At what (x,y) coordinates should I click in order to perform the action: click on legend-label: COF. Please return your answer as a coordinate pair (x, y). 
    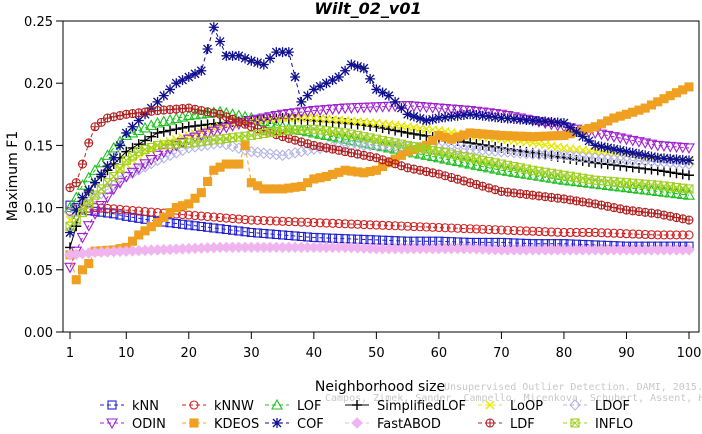
    Looking at the image, I should click on (310, 424).